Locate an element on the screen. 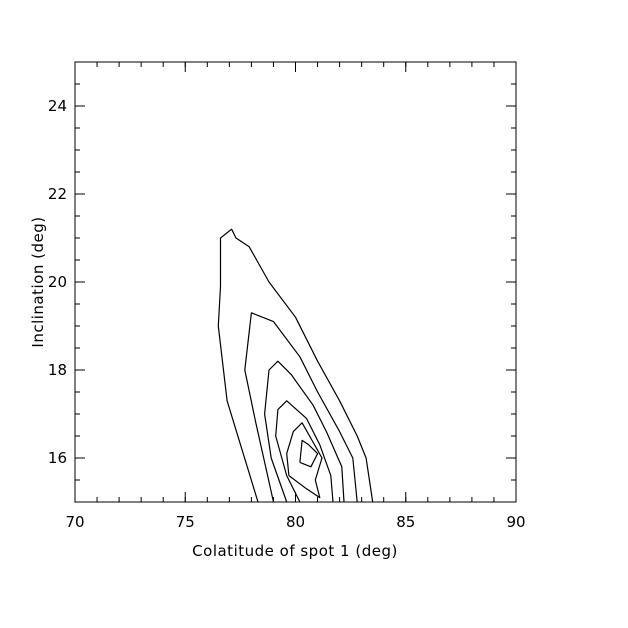  y-tick-label: 16 is located at coordinates (57, 458).